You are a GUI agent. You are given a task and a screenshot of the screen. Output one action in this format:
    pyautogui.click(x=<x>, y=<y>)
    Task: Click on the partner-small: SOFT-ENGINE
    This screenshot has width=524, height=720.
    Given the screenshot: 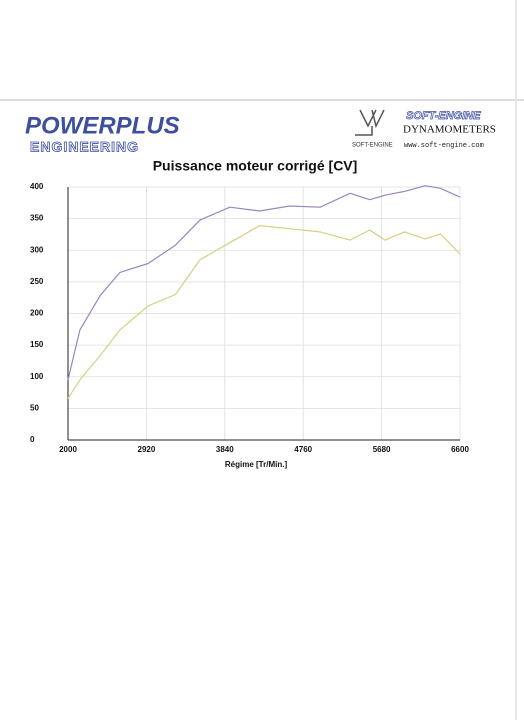 What is the action you would take?
    pyautogui.click(x=372, y=146)
    